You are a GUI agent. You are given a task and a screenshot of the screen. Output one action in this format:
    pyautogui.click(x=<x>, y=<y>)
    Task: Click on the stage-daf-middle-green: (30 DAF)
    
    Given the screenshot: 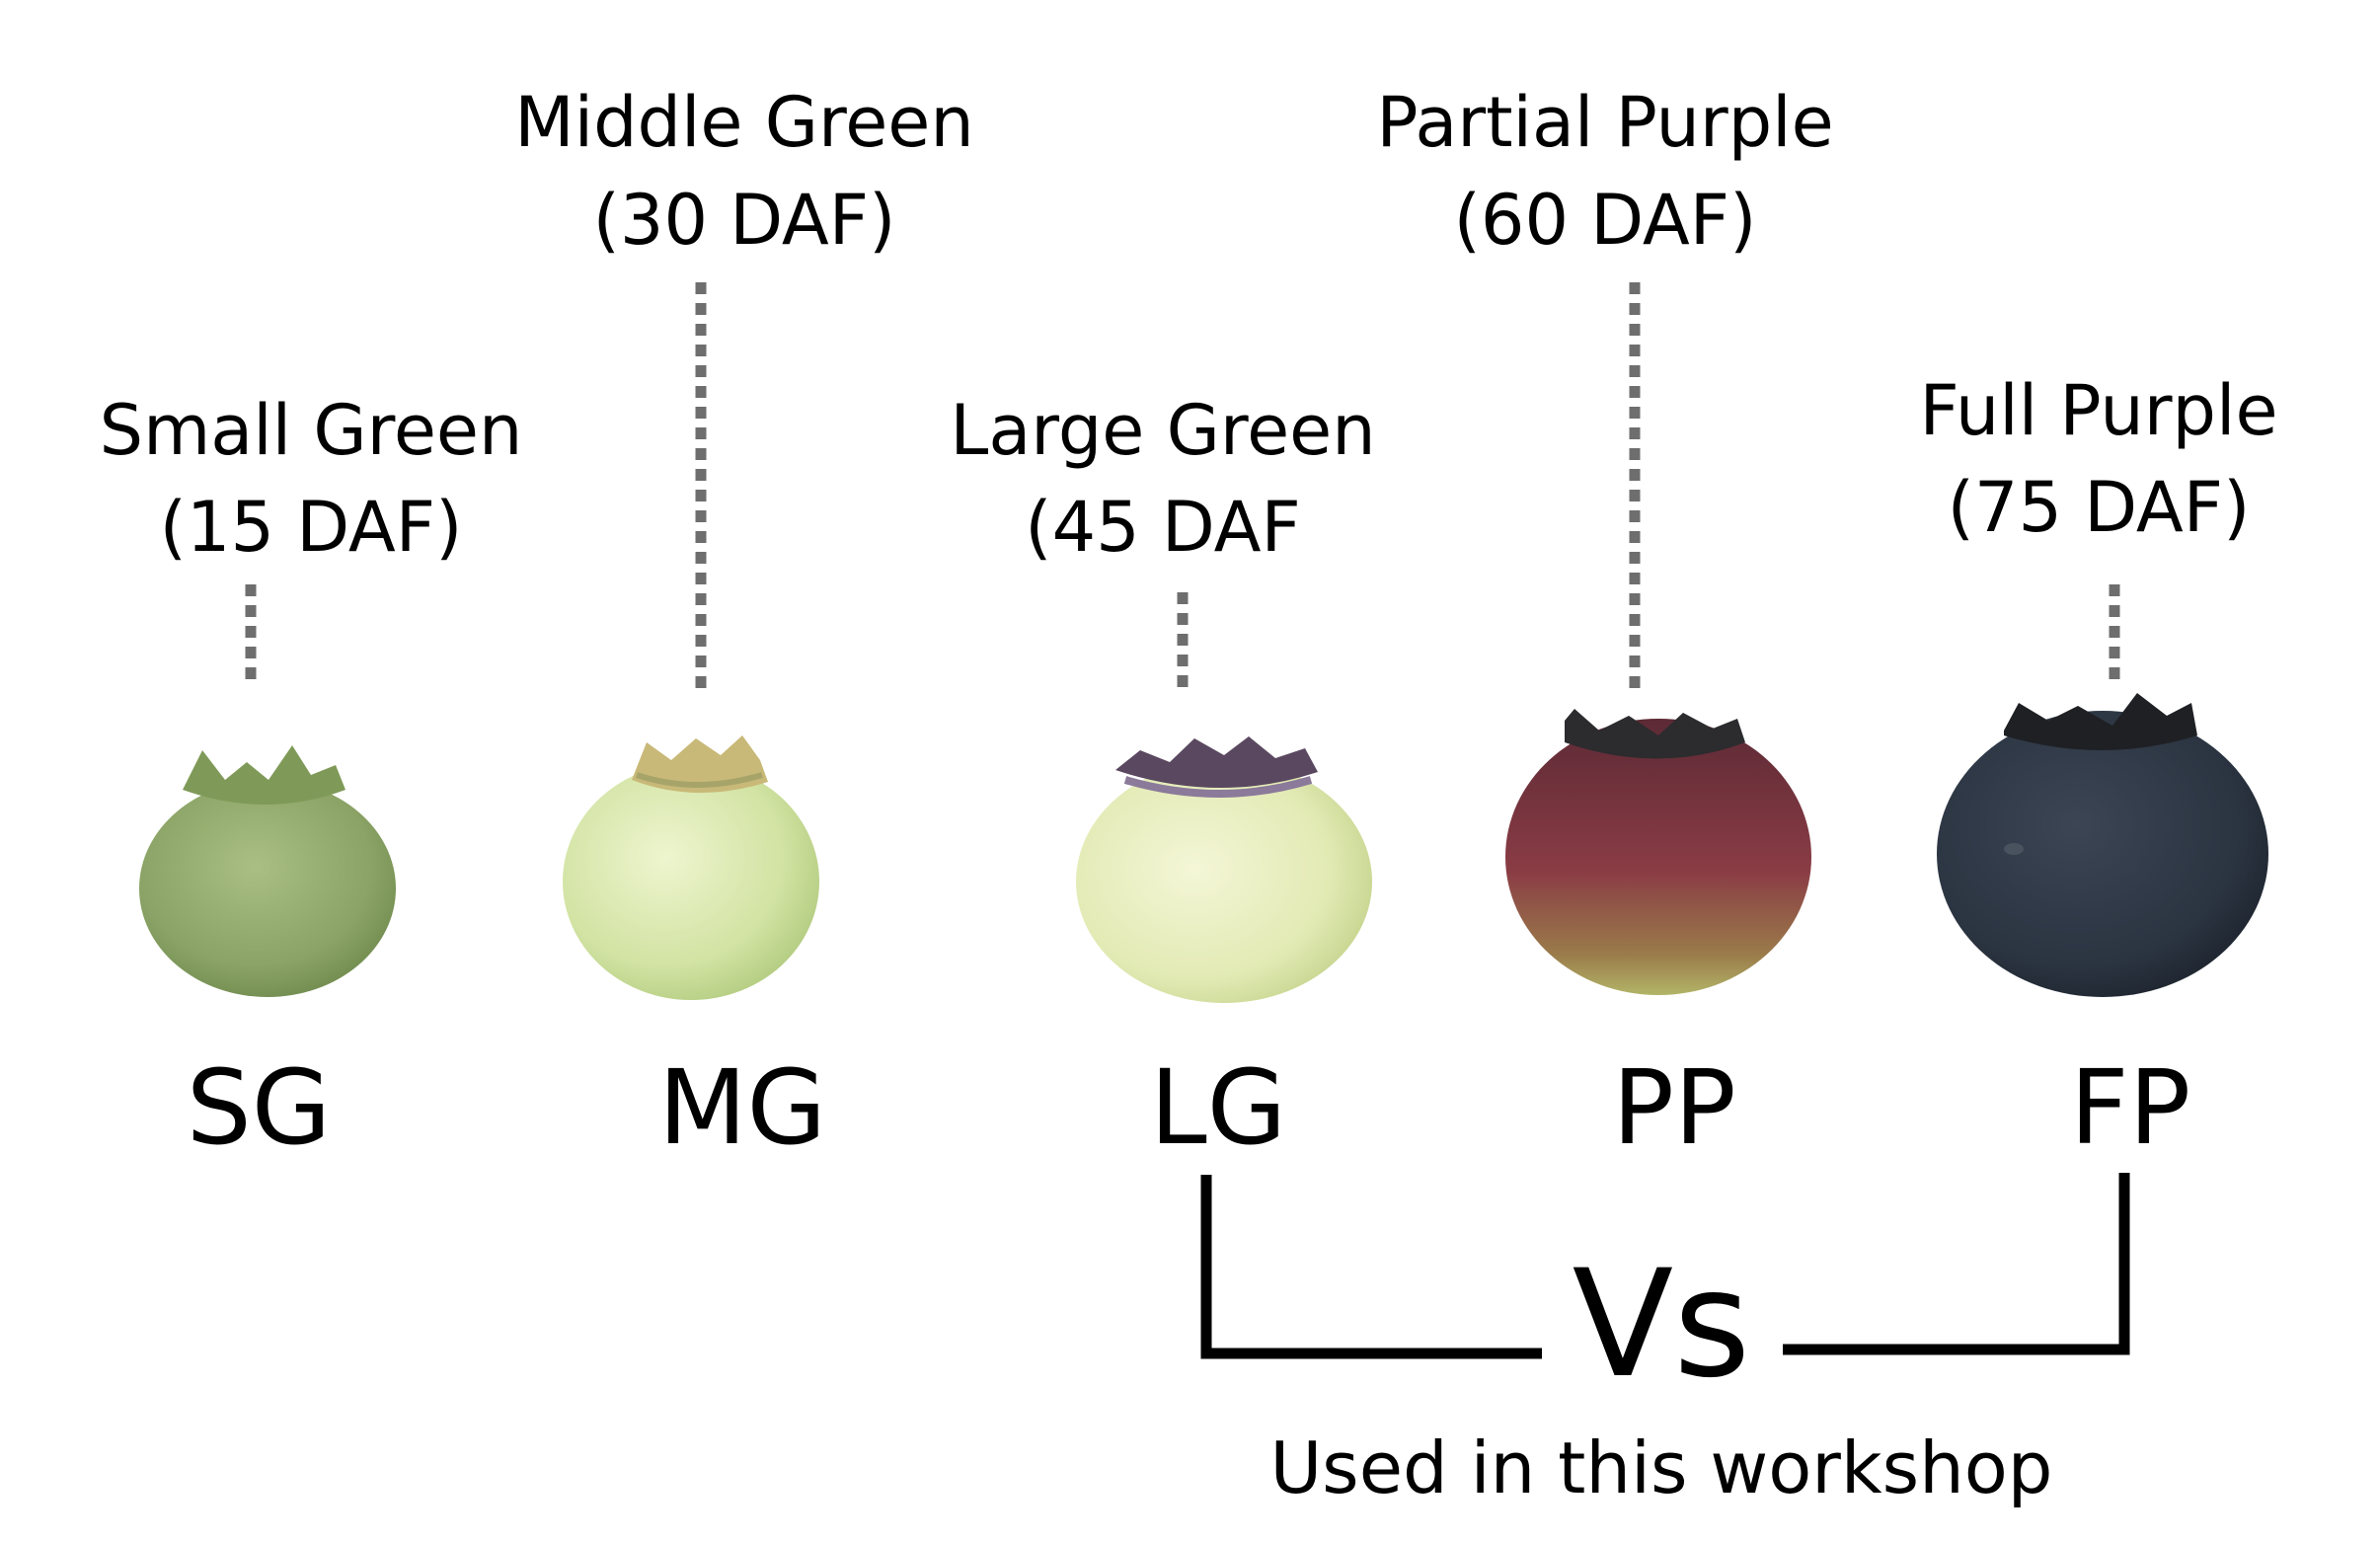 What is the action you would take?
    pyautogui.click(x=744, y=220)
    